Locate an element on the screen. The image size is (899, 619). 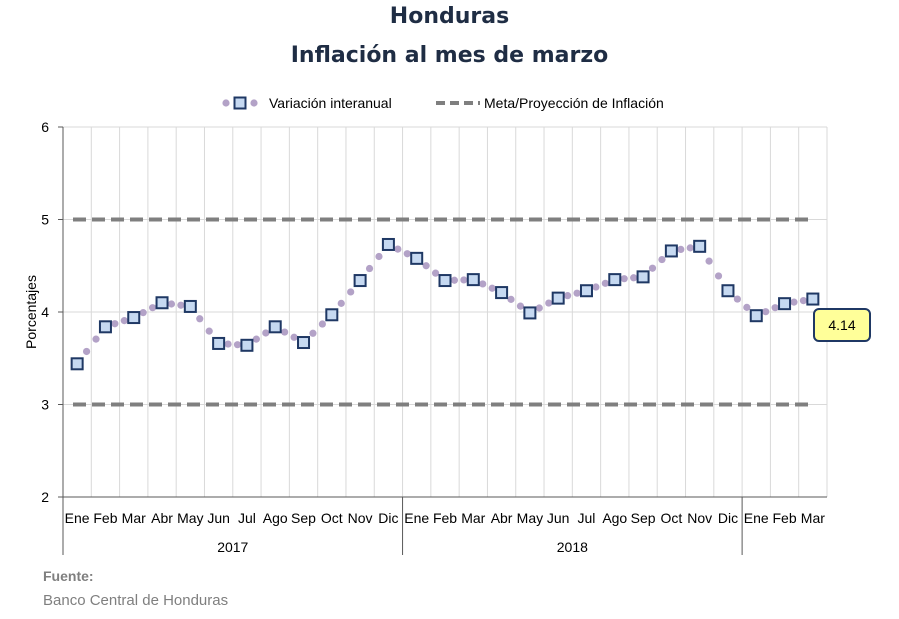
callout-box is located at coordinates (842, 325).